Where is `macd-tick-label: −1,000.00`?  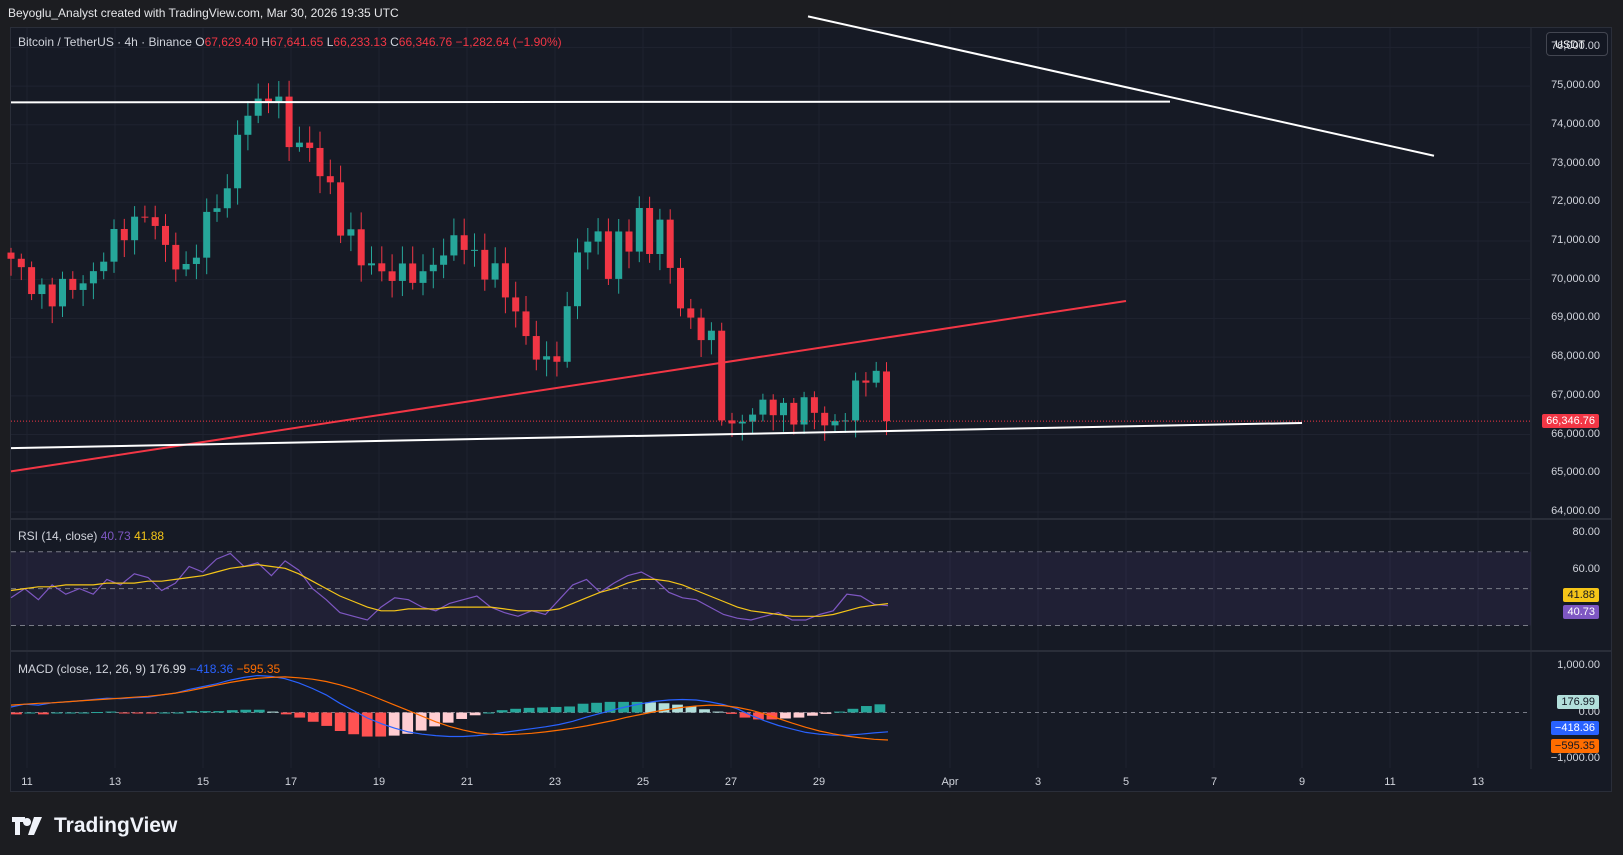 macd-tick-label: −1,000.00 is located at coordinates (1575, 757).